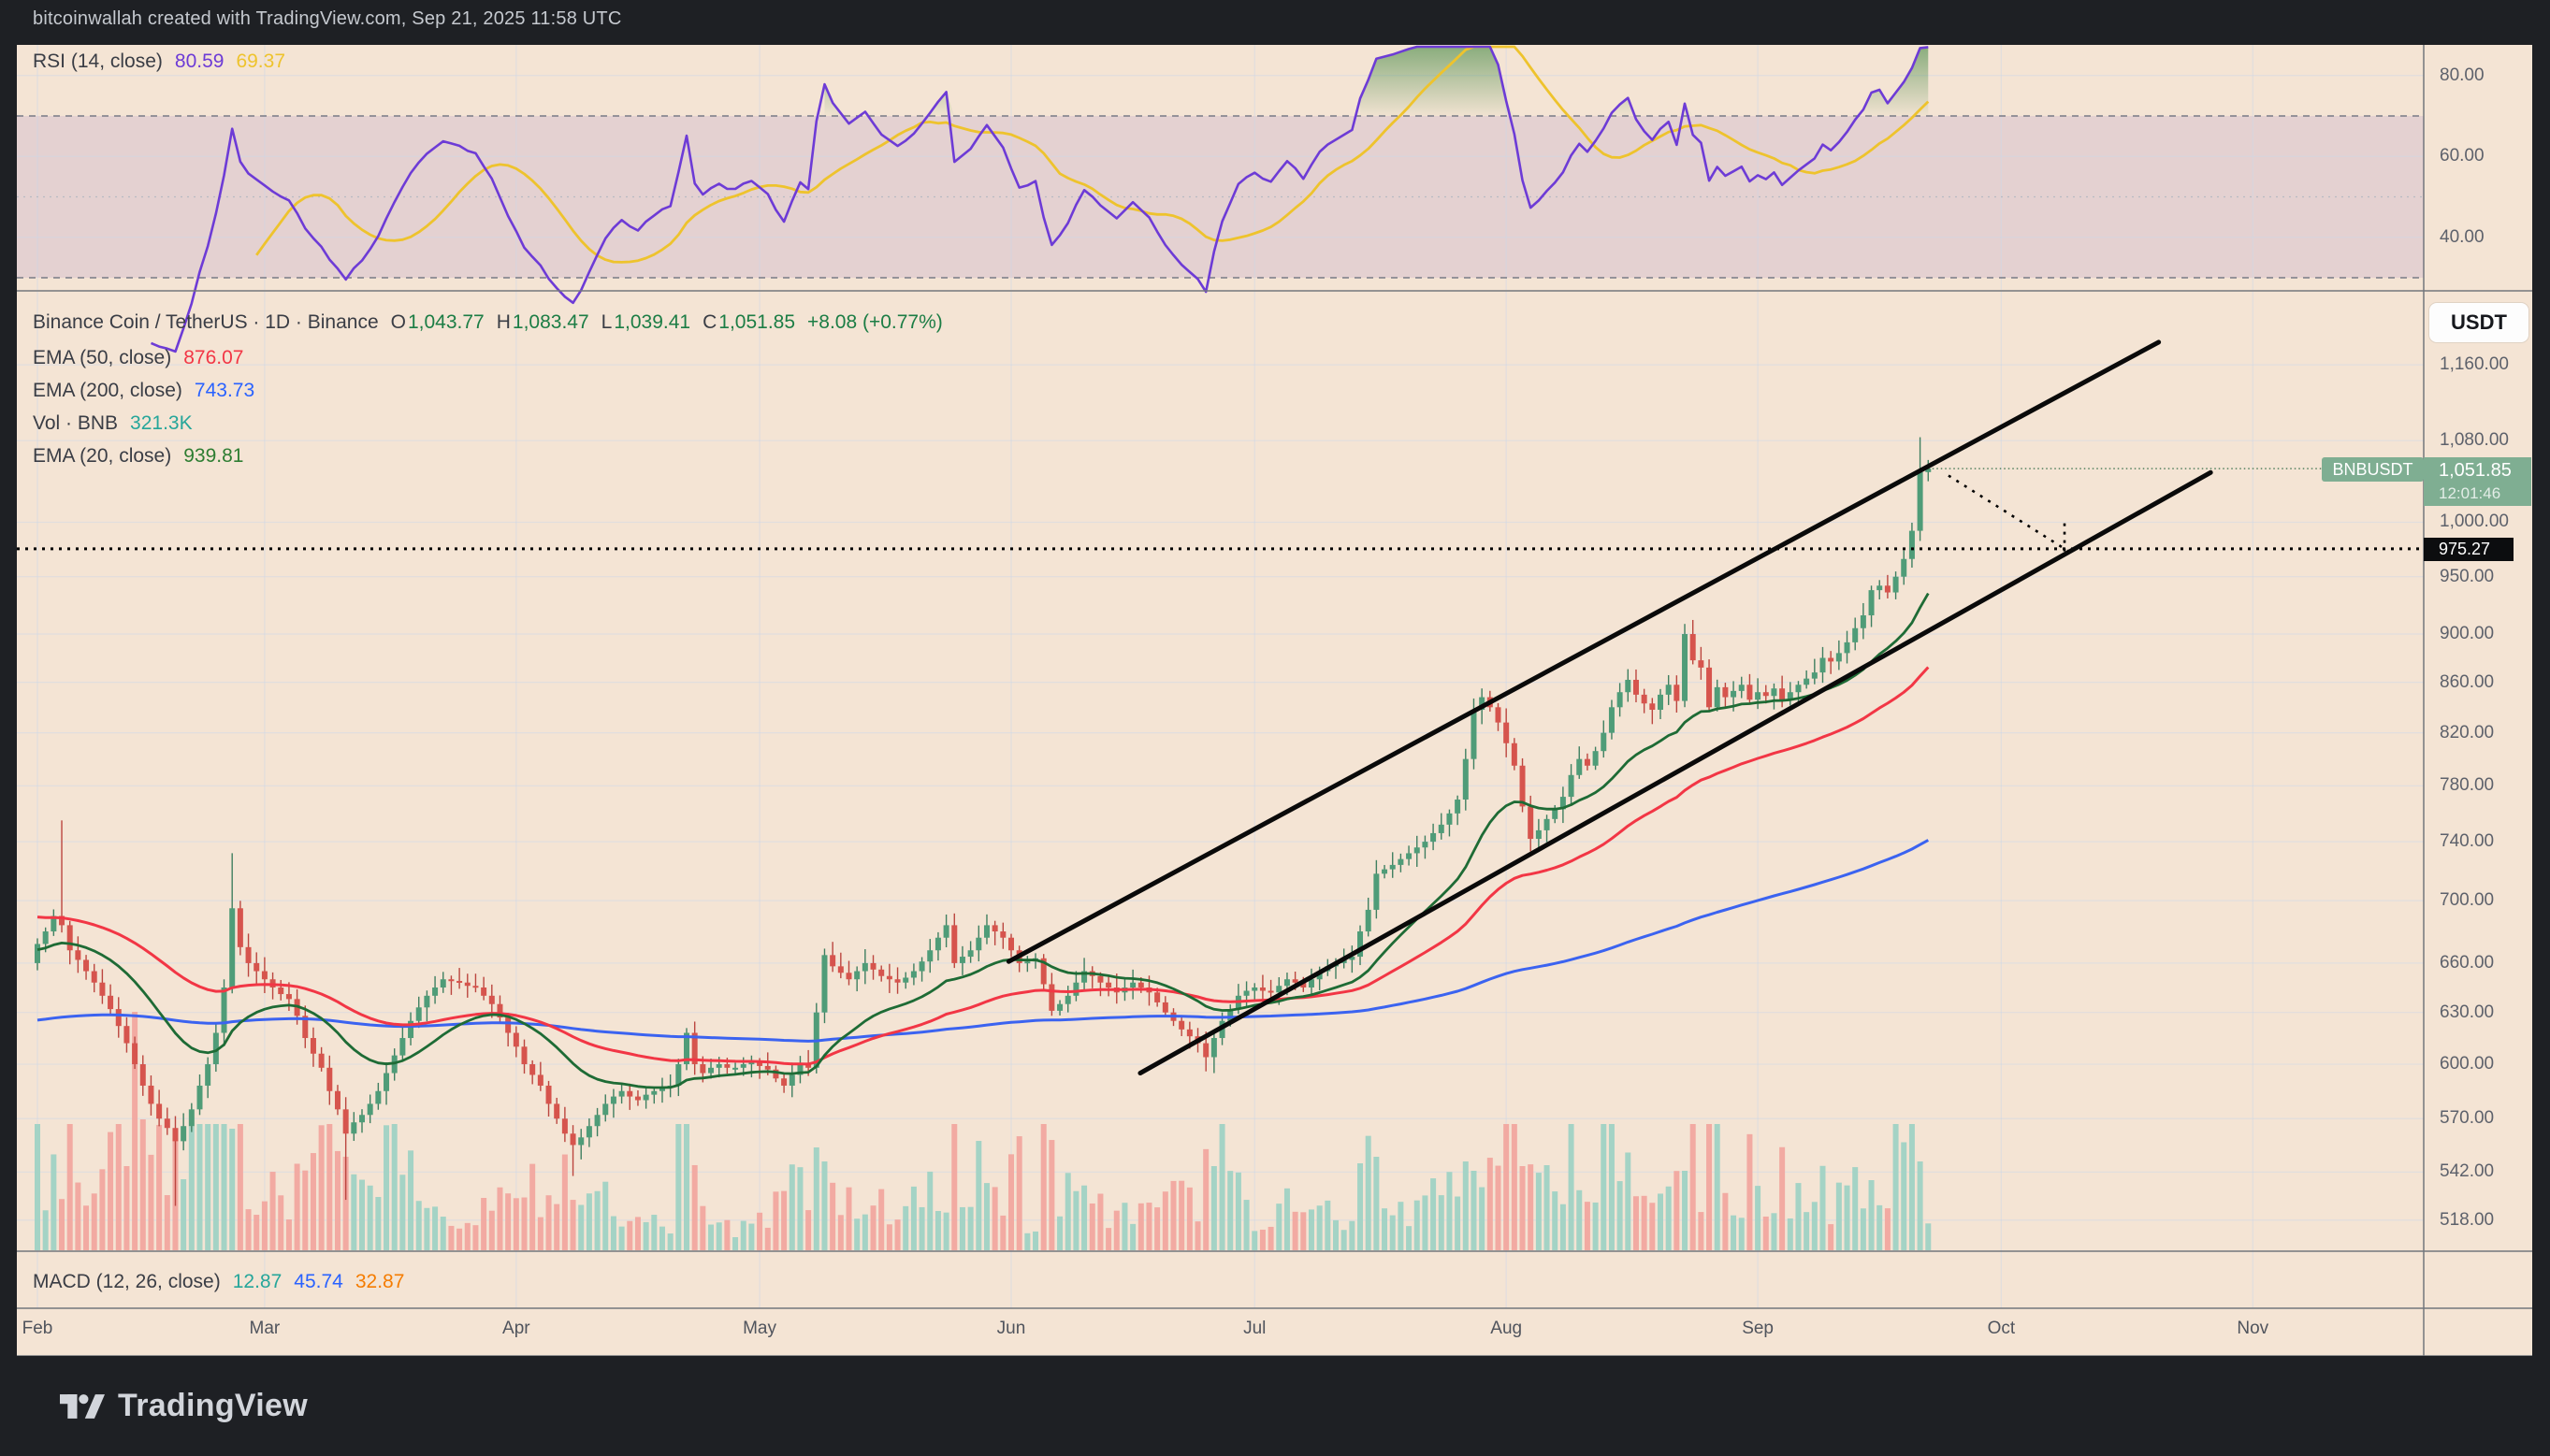 This screenshot has width=2550, height=1456. Describe the element at coordinates (2462, 236) in the screenshot. I see `rsi-axis-label: 40.00` at that location.